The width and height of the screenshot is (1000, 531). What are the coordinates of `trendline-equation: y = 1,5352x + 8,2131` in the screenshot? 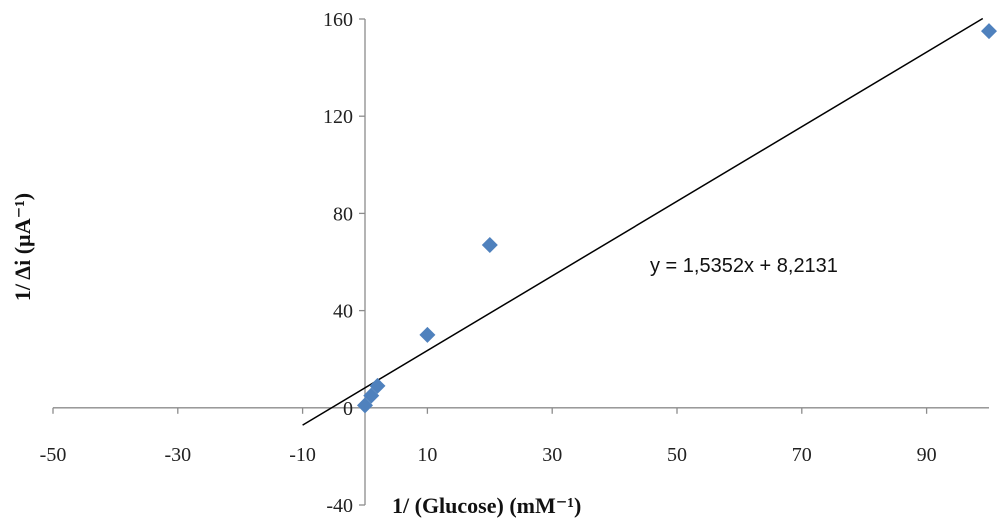 It's located at (744, 266).